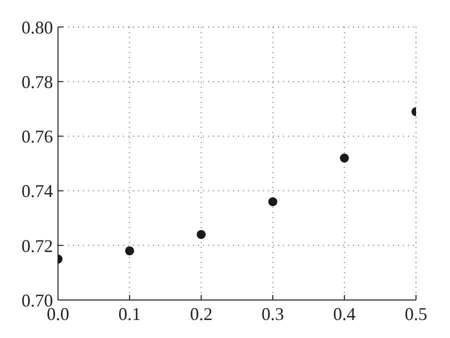  Describe the element at coordinates (37, 27) in the screenshot. I see `y-tick-label: 0.80` at that location.